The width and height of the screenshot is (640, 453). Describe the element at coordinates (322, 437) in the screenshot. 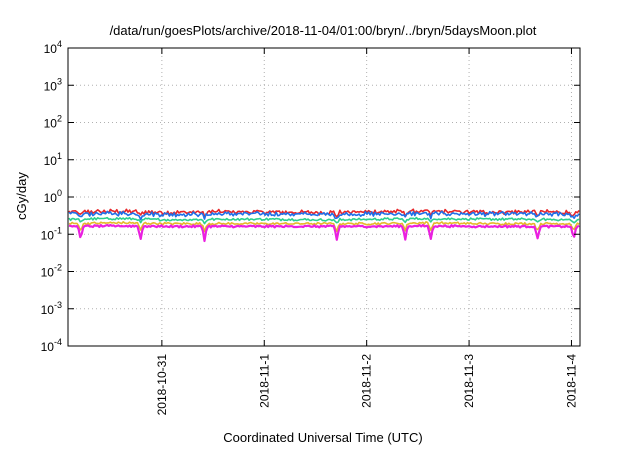

I see `x-axis-label: Coordinated Universal Time (UTC)` at that location.